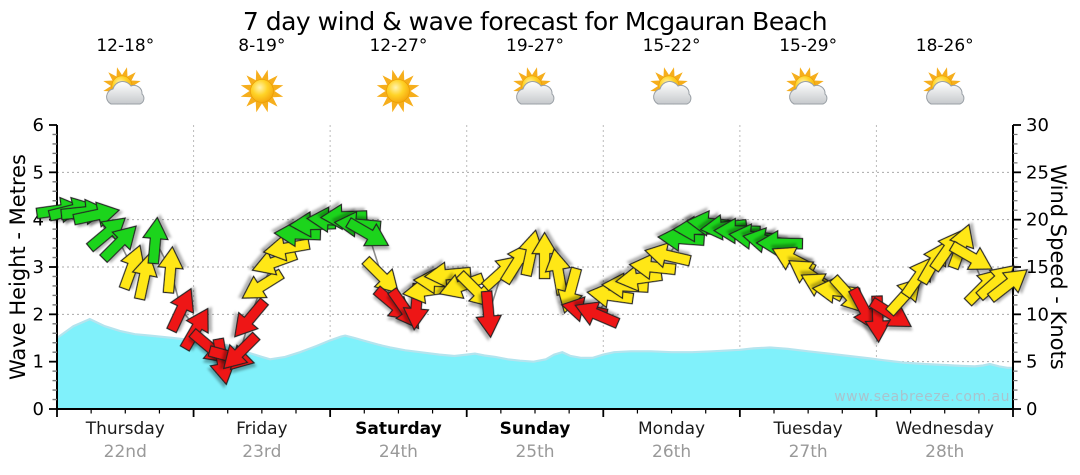 The image size is (1080, 475). What do you see at coordinates (125, 429) in the screenshot?
I see `day-name: Thursday` at bounding box center [125, 429].